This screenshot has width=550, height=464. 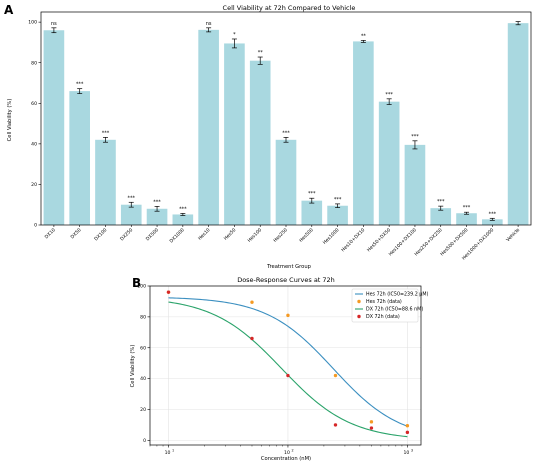 What do you see at coordinates (337, 215) in the screenshot?
I see `bar-Hes1000` at bounding box center [337, 215].